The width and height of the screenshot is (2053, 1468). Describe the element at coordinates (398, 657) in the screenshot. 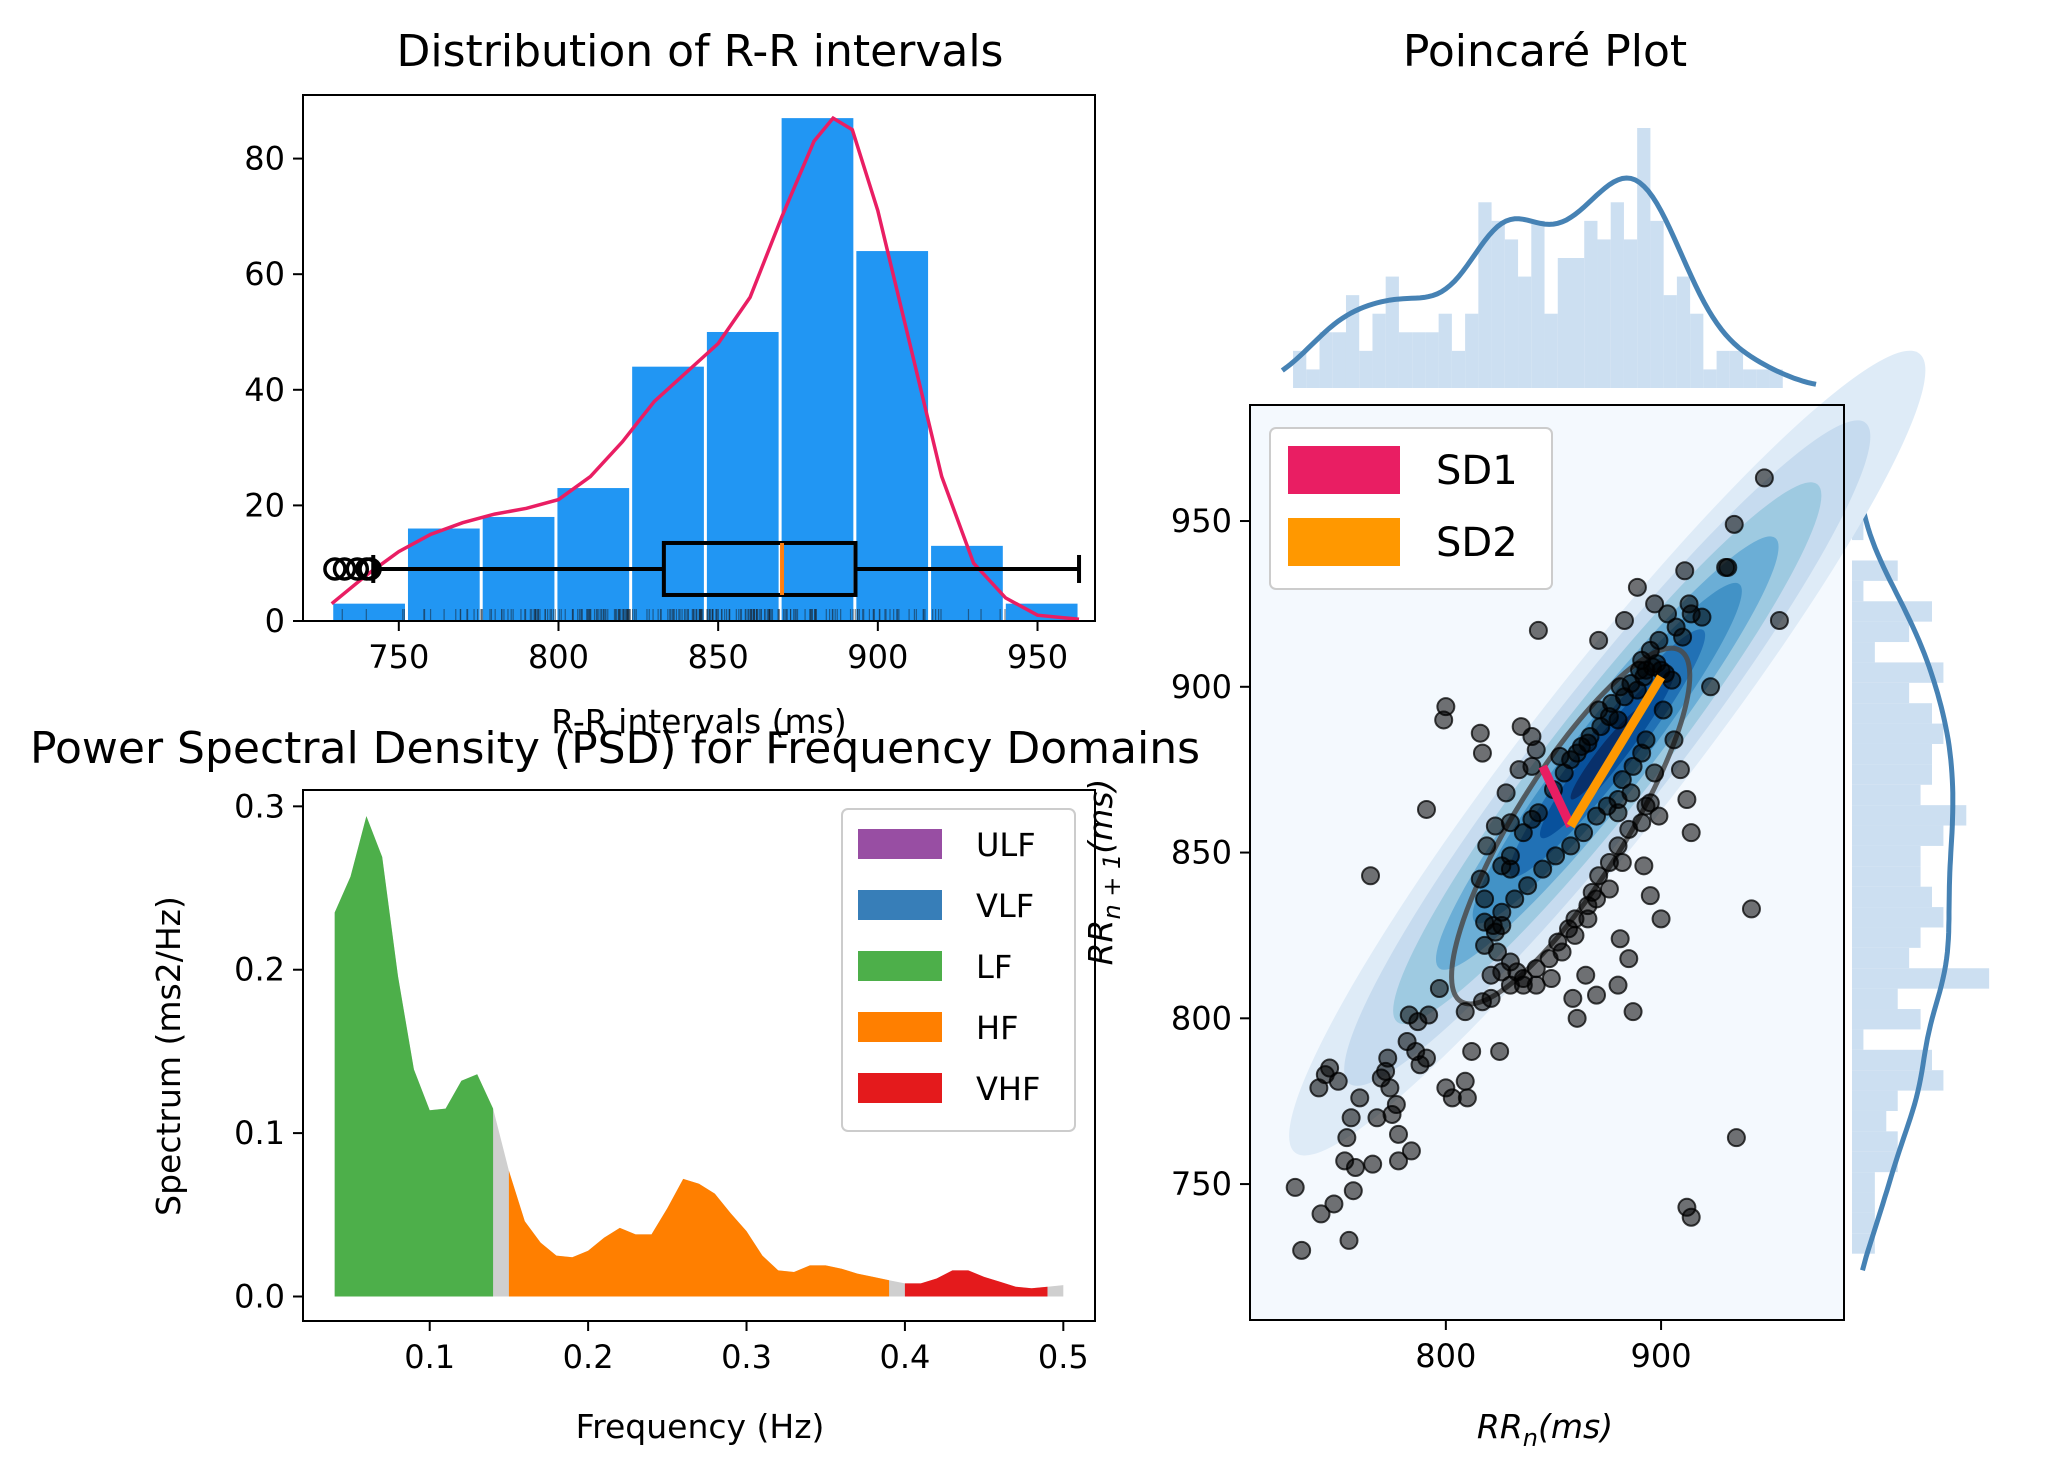

I see `rr-x-tick-label-0: 750` at that location.